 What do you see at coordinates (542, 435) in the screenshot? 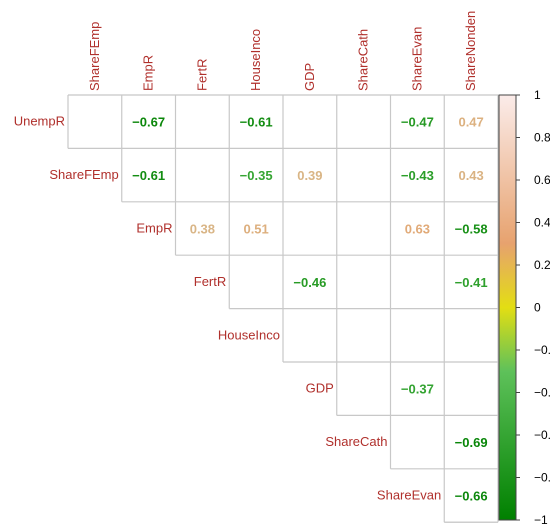
I see `colorbar-tick-label: −0.6` at bounding box center [542, 435].